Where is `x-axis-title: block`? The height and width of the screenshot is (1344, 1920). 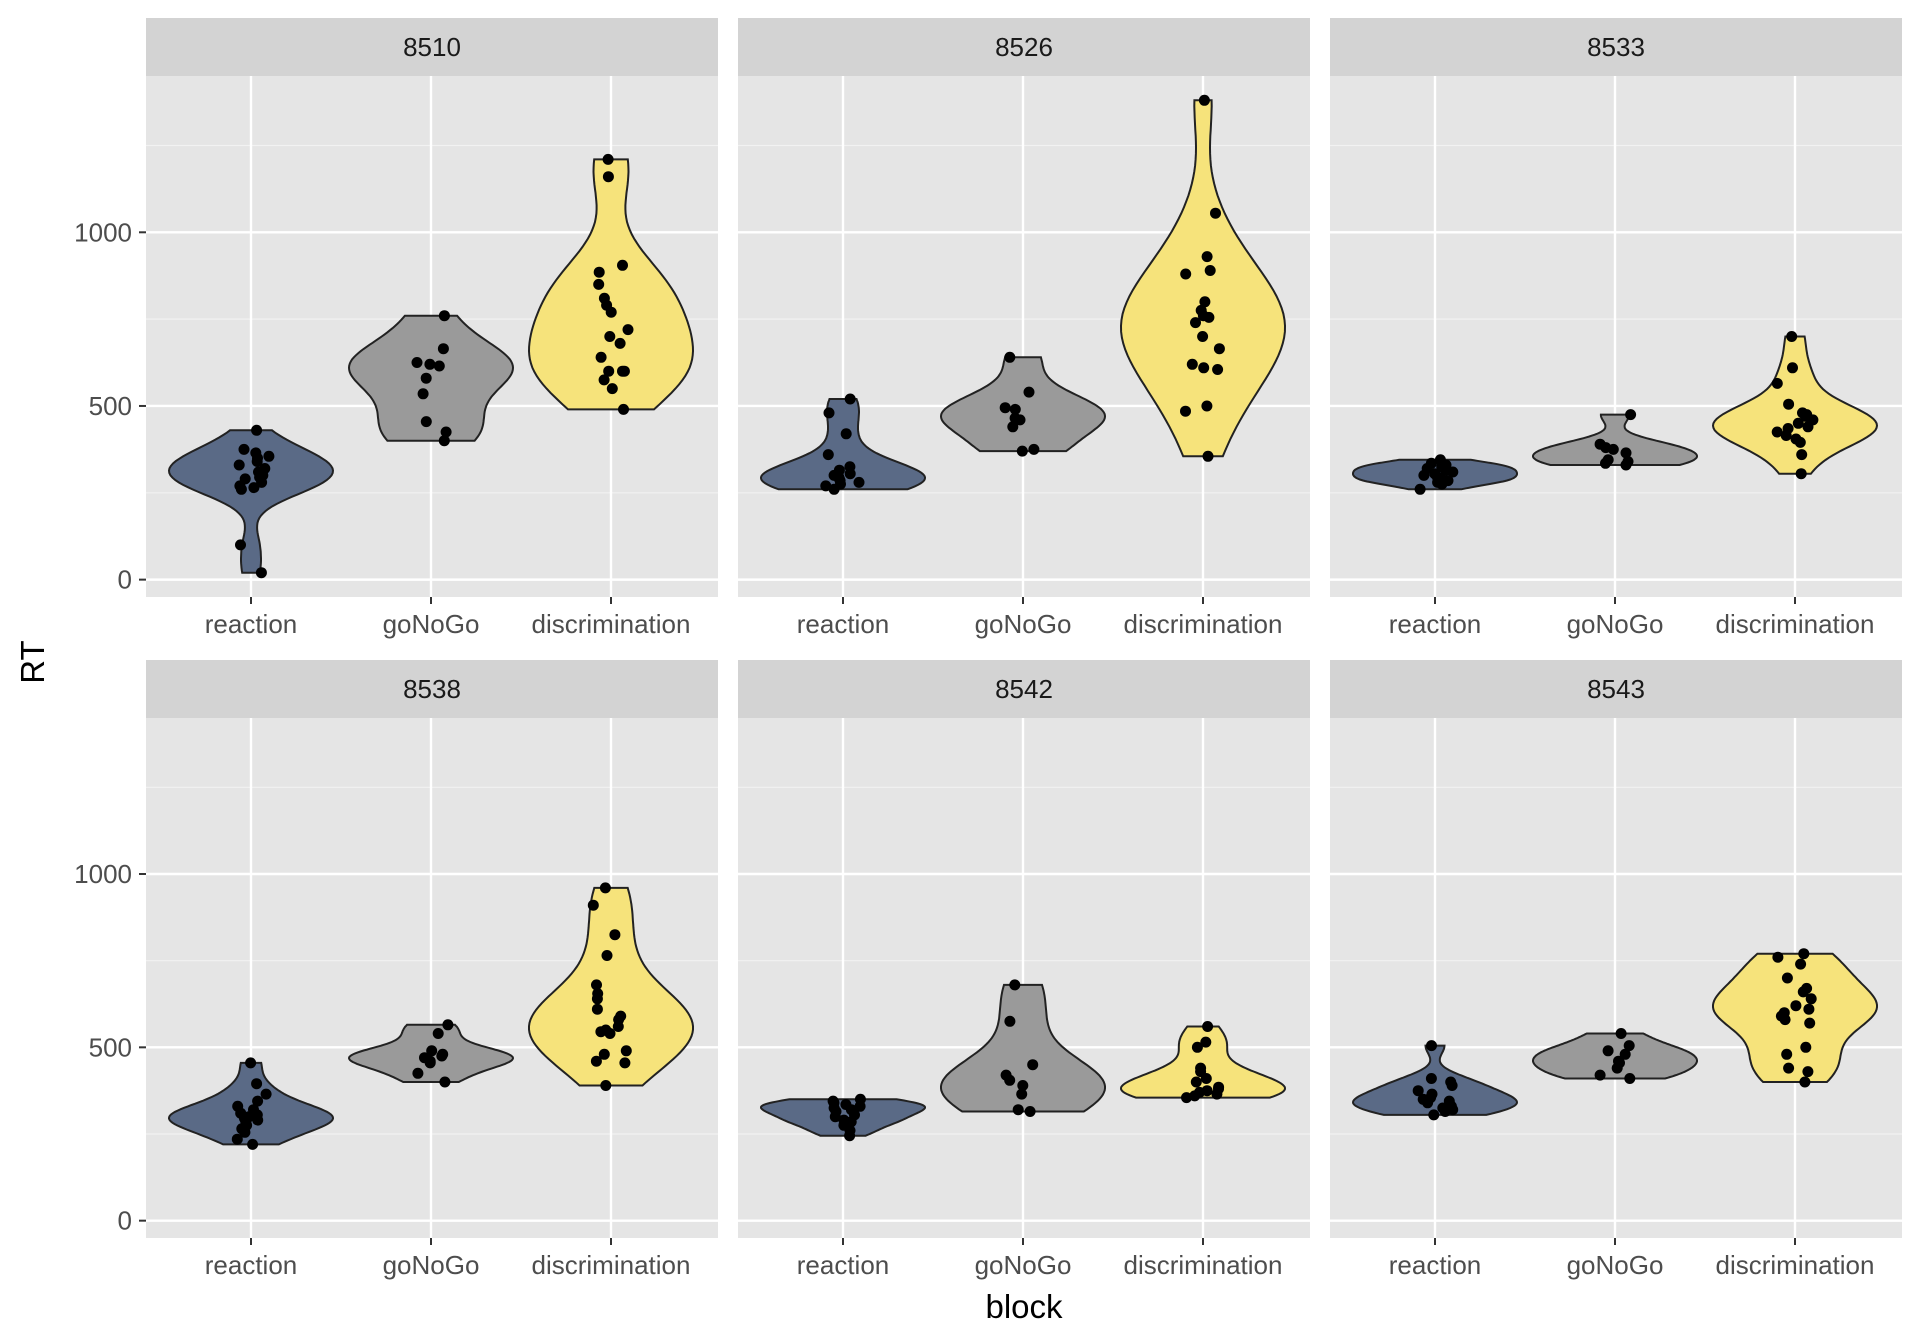
x-axis-title: block is located at coordinates (1024, 1306).